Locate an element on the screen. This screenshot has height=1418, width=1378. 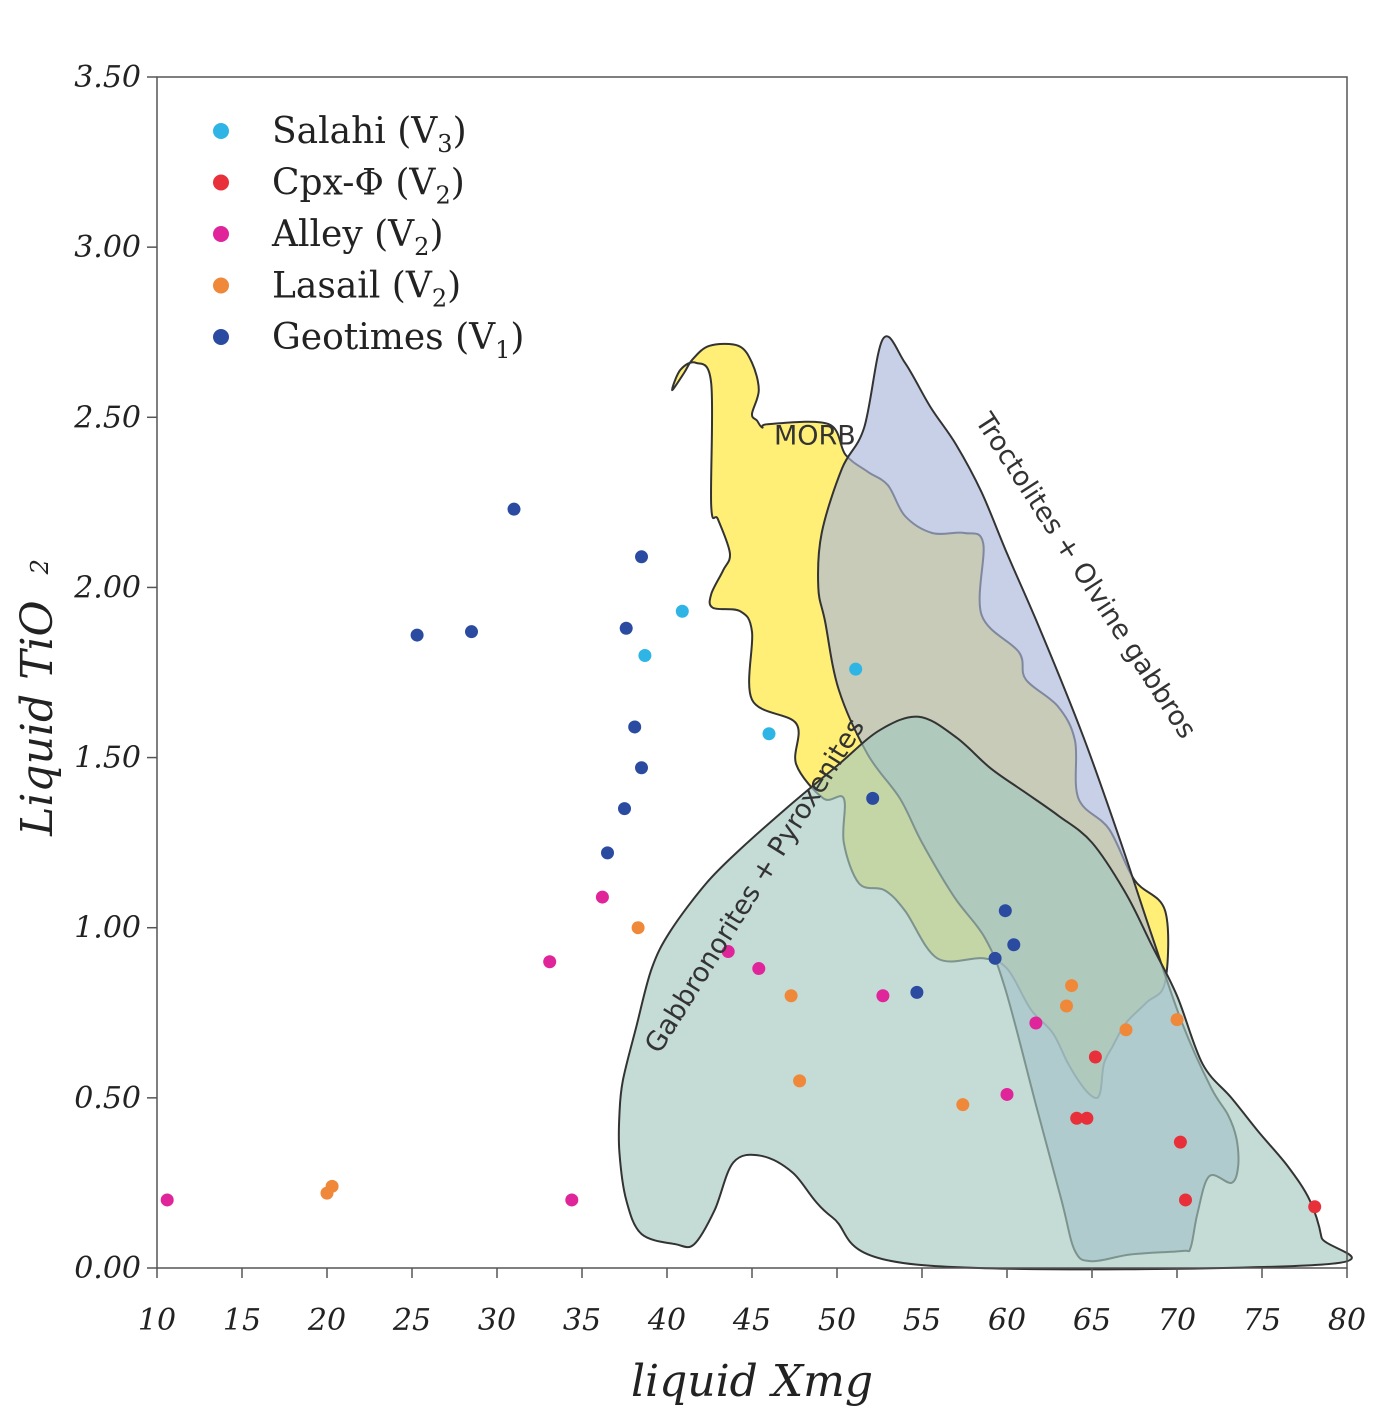
x-tick-label: 55 is located at coordinates (922, 1320).